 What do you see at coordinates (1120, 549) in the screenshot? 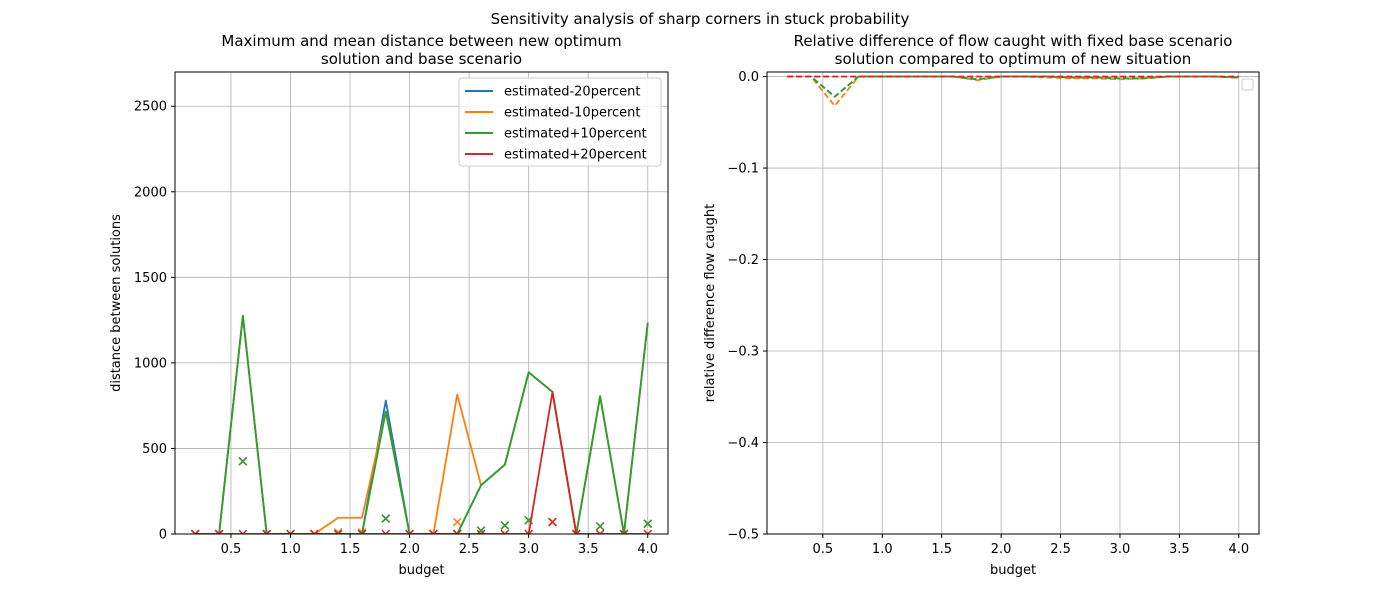
I see `right-xtick-label-5: 3.0` at bounding box center [1120, 549].